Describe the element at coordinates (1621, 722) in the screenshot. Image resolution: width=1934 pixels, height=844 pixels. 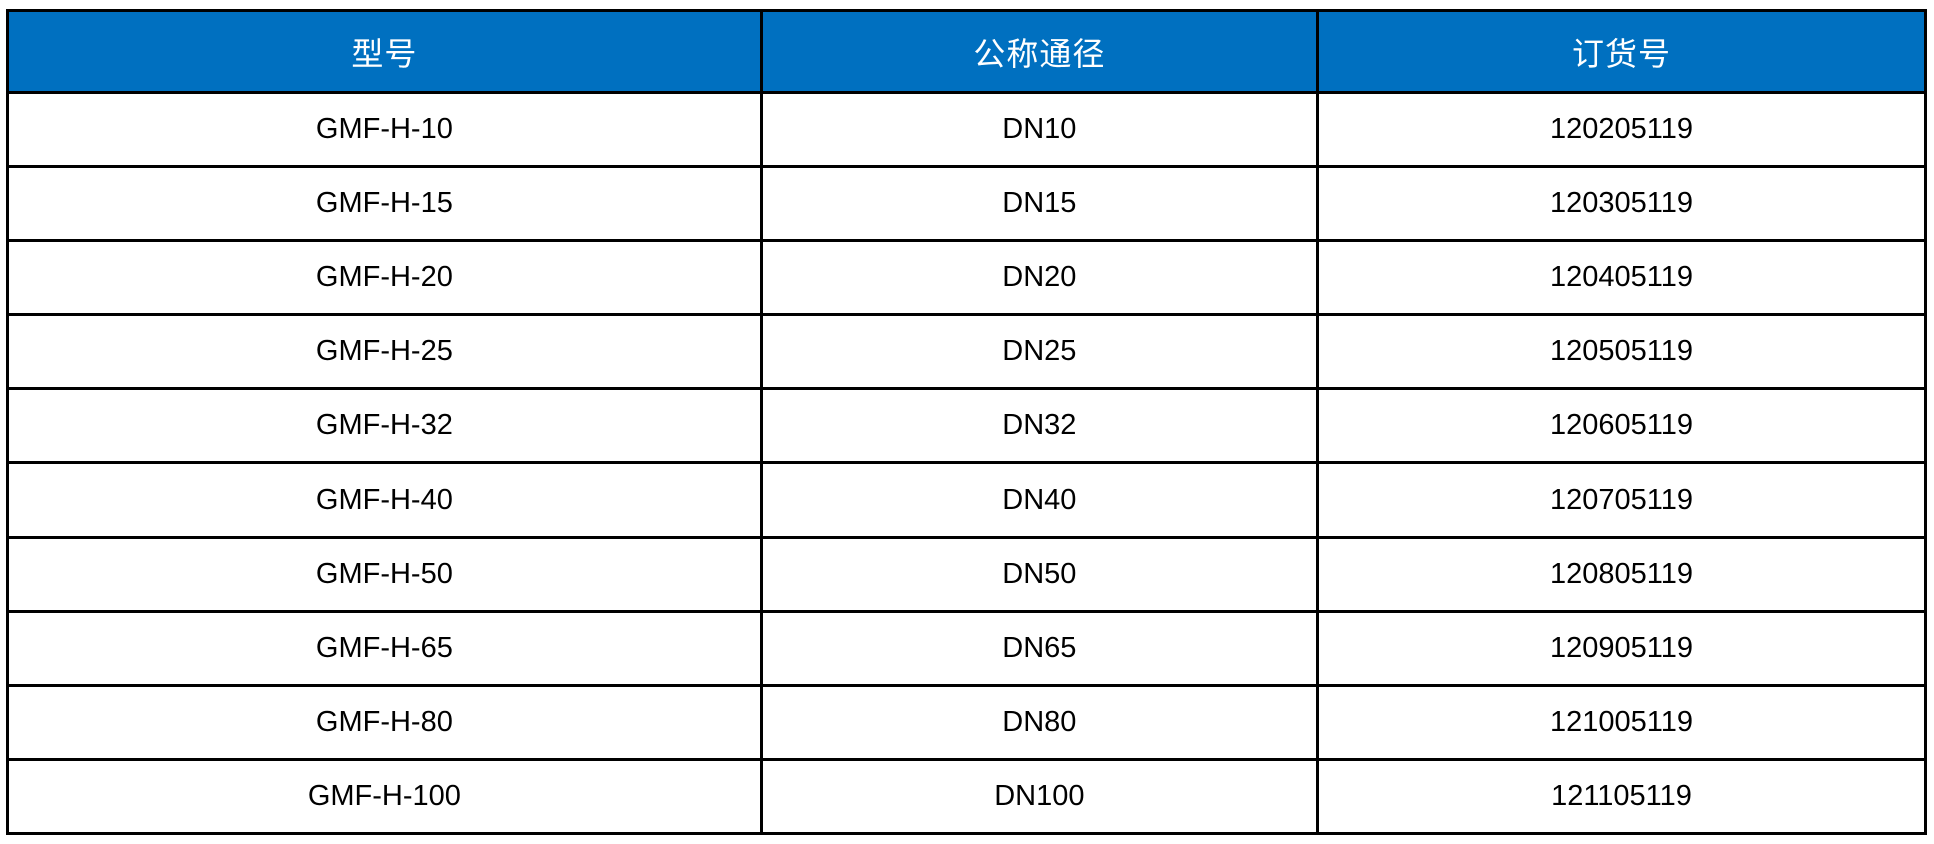
I see `cell-order-number: 121005119` at that location.